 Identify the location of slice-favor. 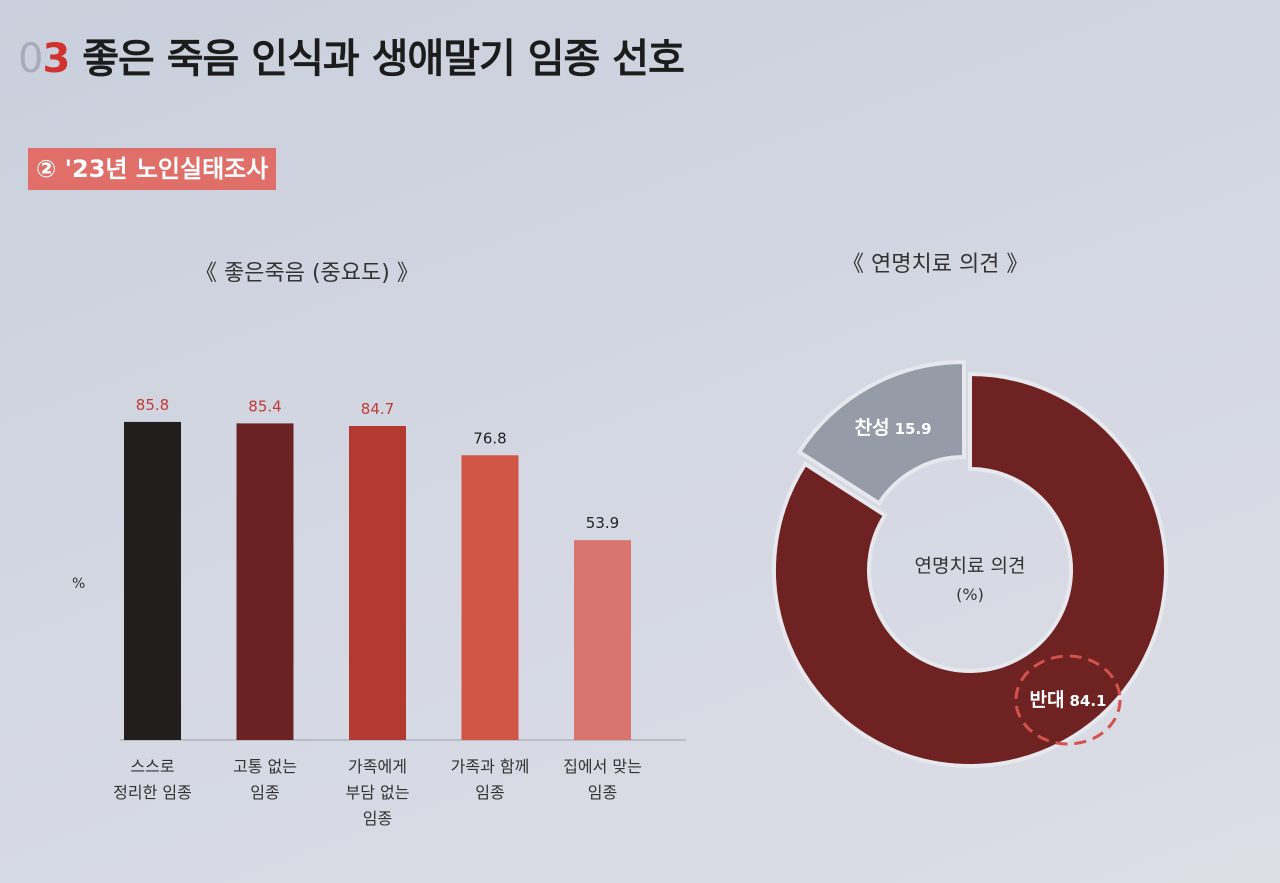
(881, 433).